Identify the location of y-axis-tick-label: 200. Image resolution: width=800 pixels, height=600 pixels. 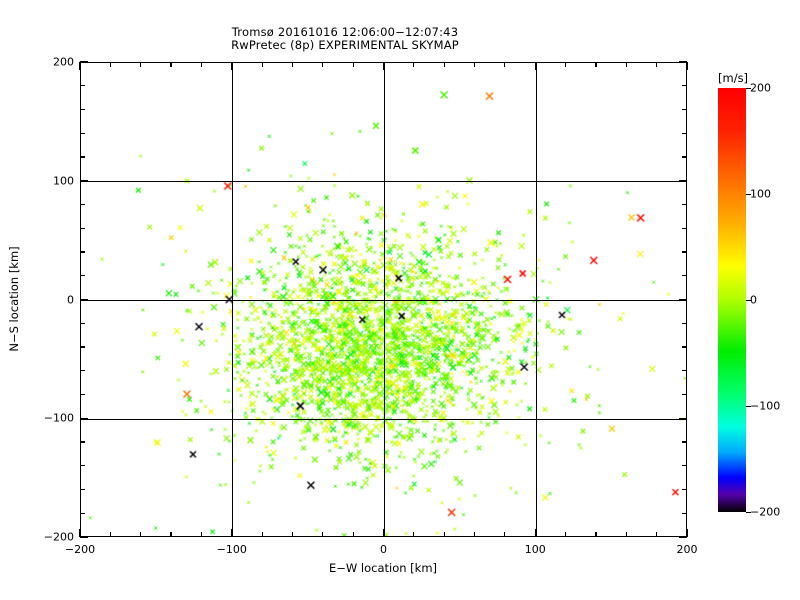
(63, 62).